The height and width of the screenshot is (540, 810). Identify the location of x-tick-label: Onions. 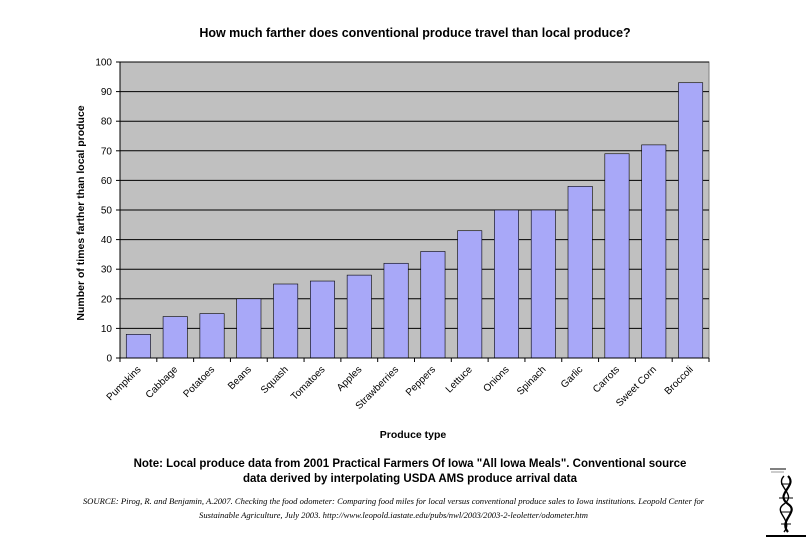
(496, 379).